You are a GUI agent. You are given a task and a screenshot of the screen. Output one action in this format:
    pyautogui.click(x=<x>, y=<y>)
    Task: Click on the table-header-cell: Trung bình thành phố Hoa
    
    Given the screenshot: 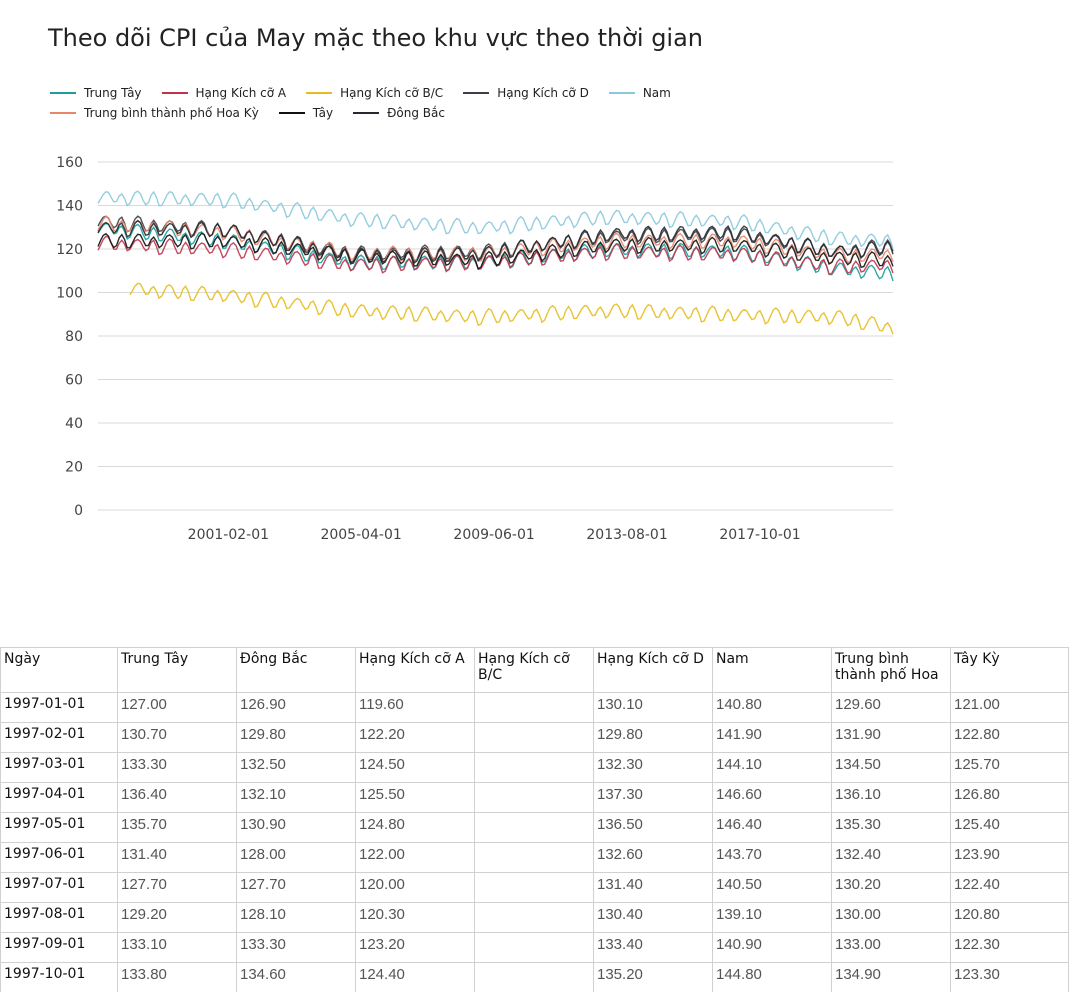 What is the action you would take?
    pyautogui.click(x=891, y=670)
    